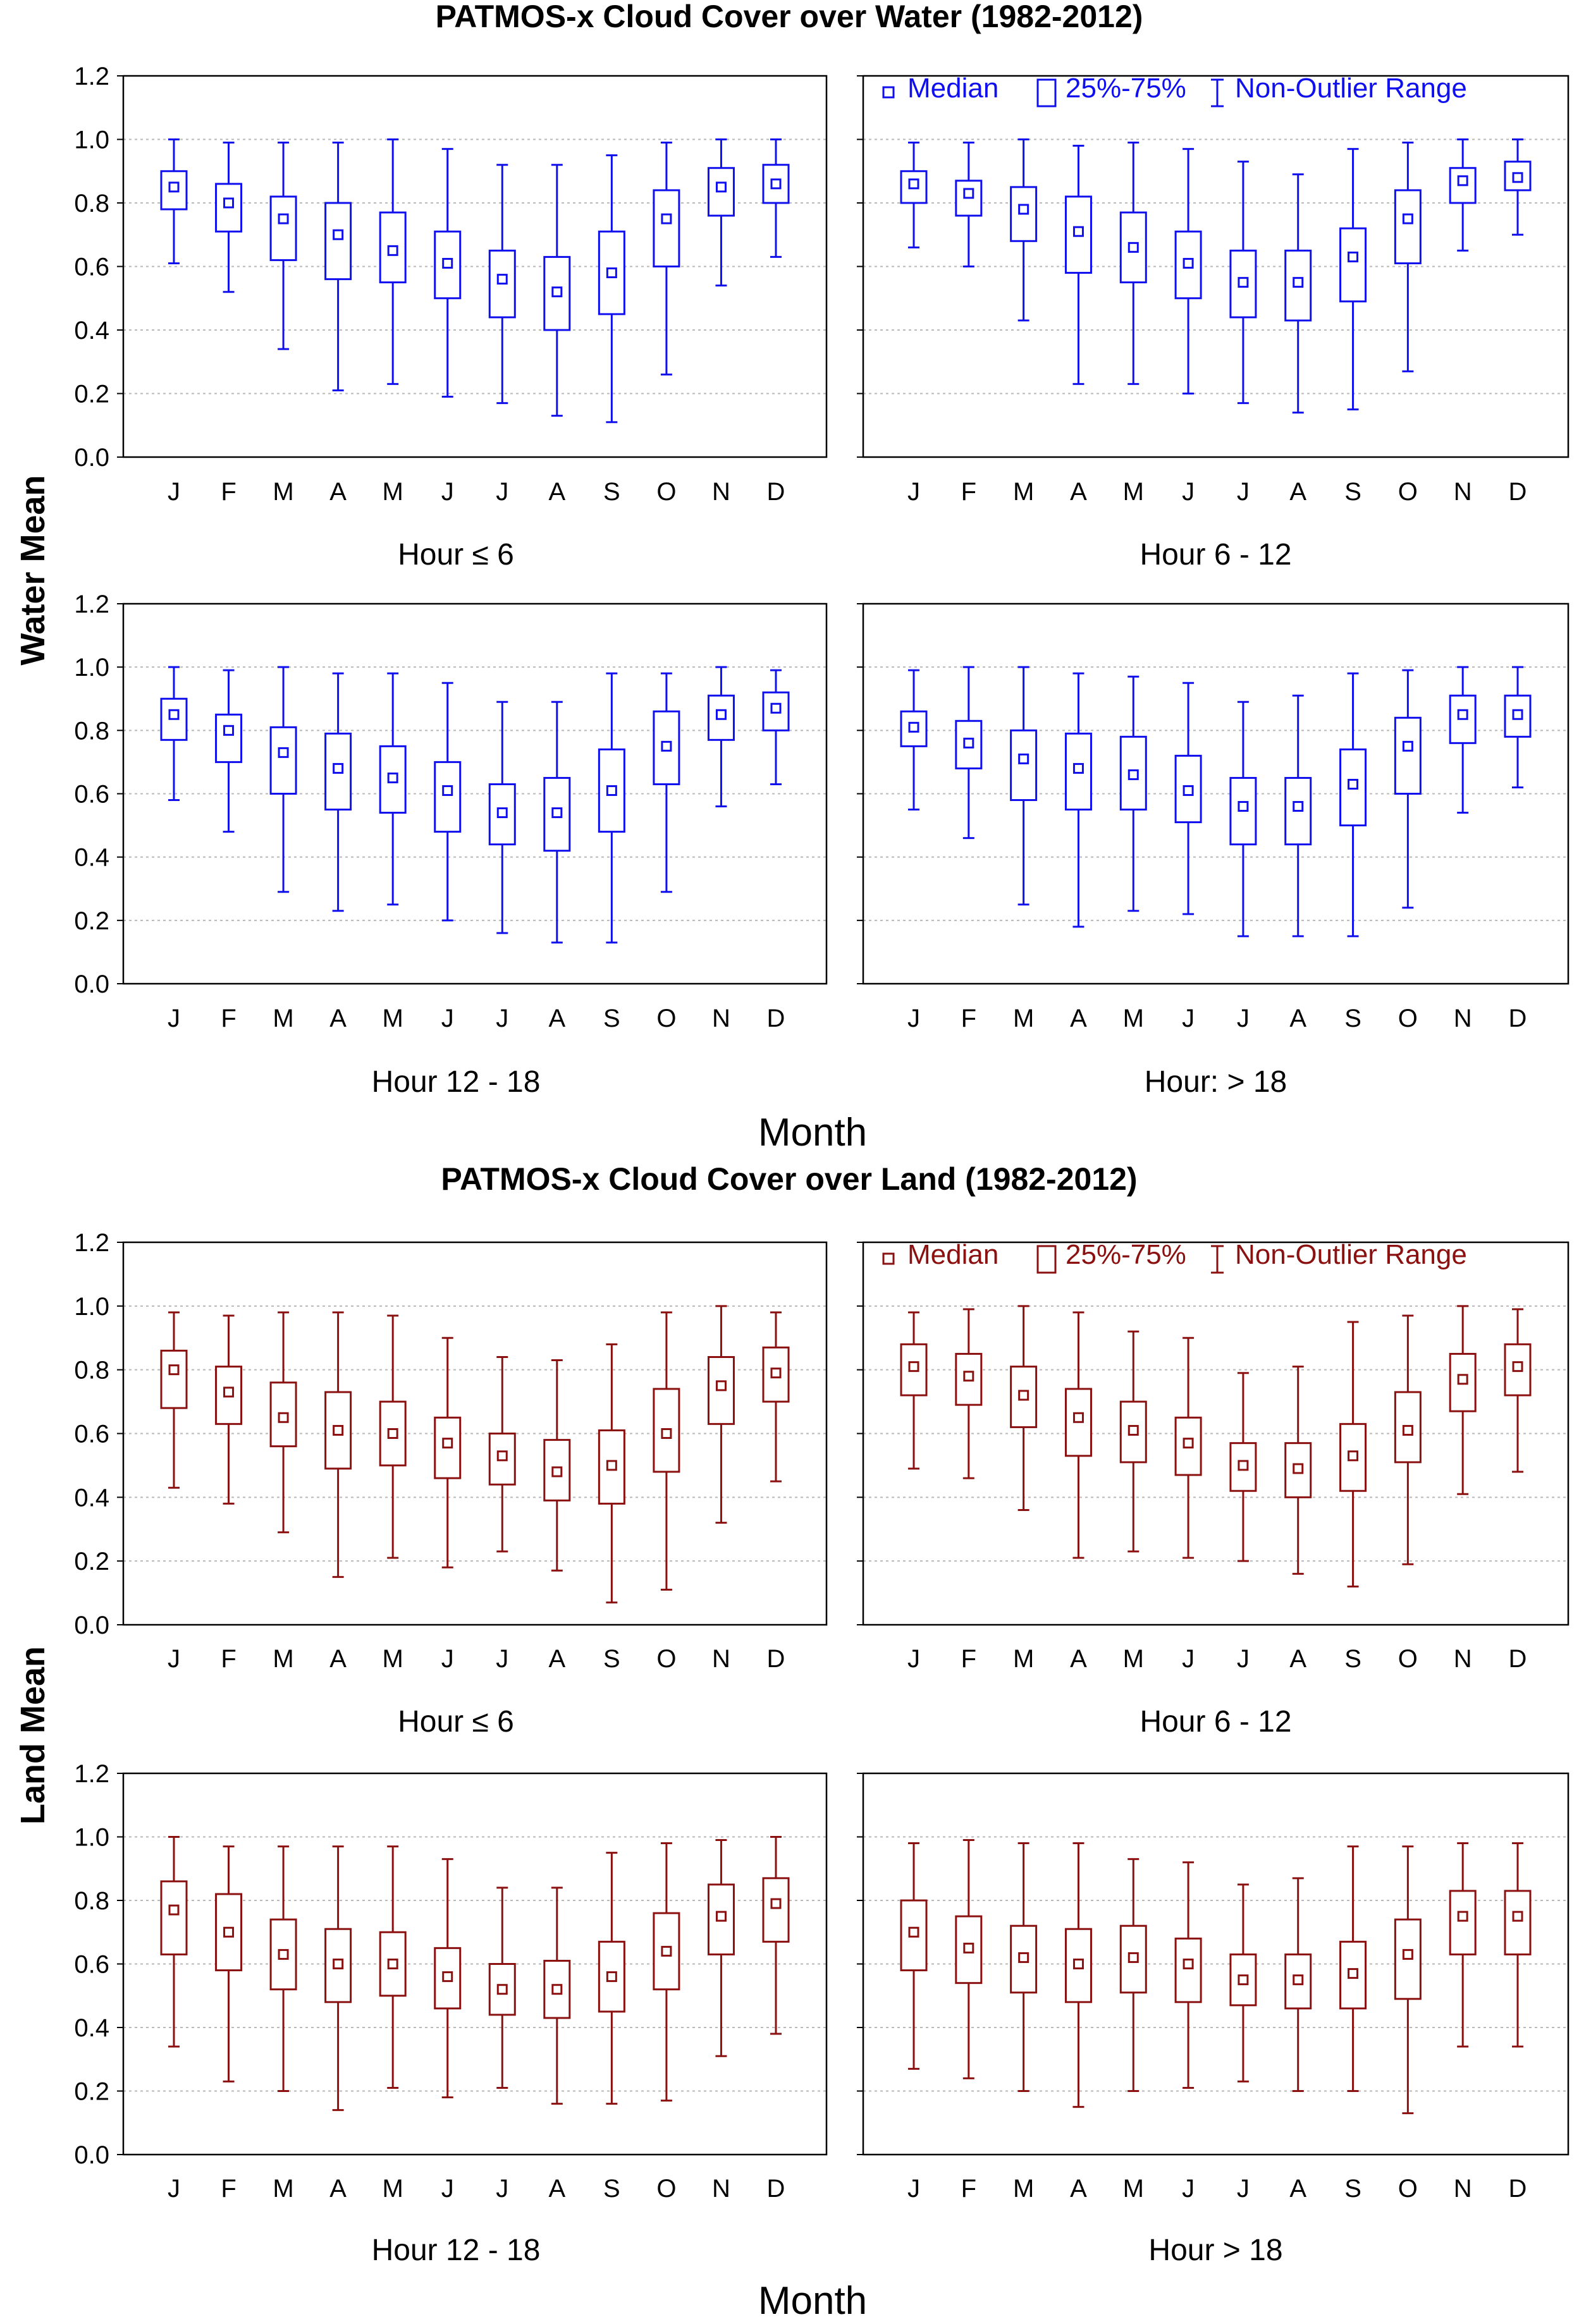 The image size is (1579, 2324). Describe the element at coordinates (1215, 1722) in the screenshot. I see `panel-subtitle: Hour 6 - 12` at that location.